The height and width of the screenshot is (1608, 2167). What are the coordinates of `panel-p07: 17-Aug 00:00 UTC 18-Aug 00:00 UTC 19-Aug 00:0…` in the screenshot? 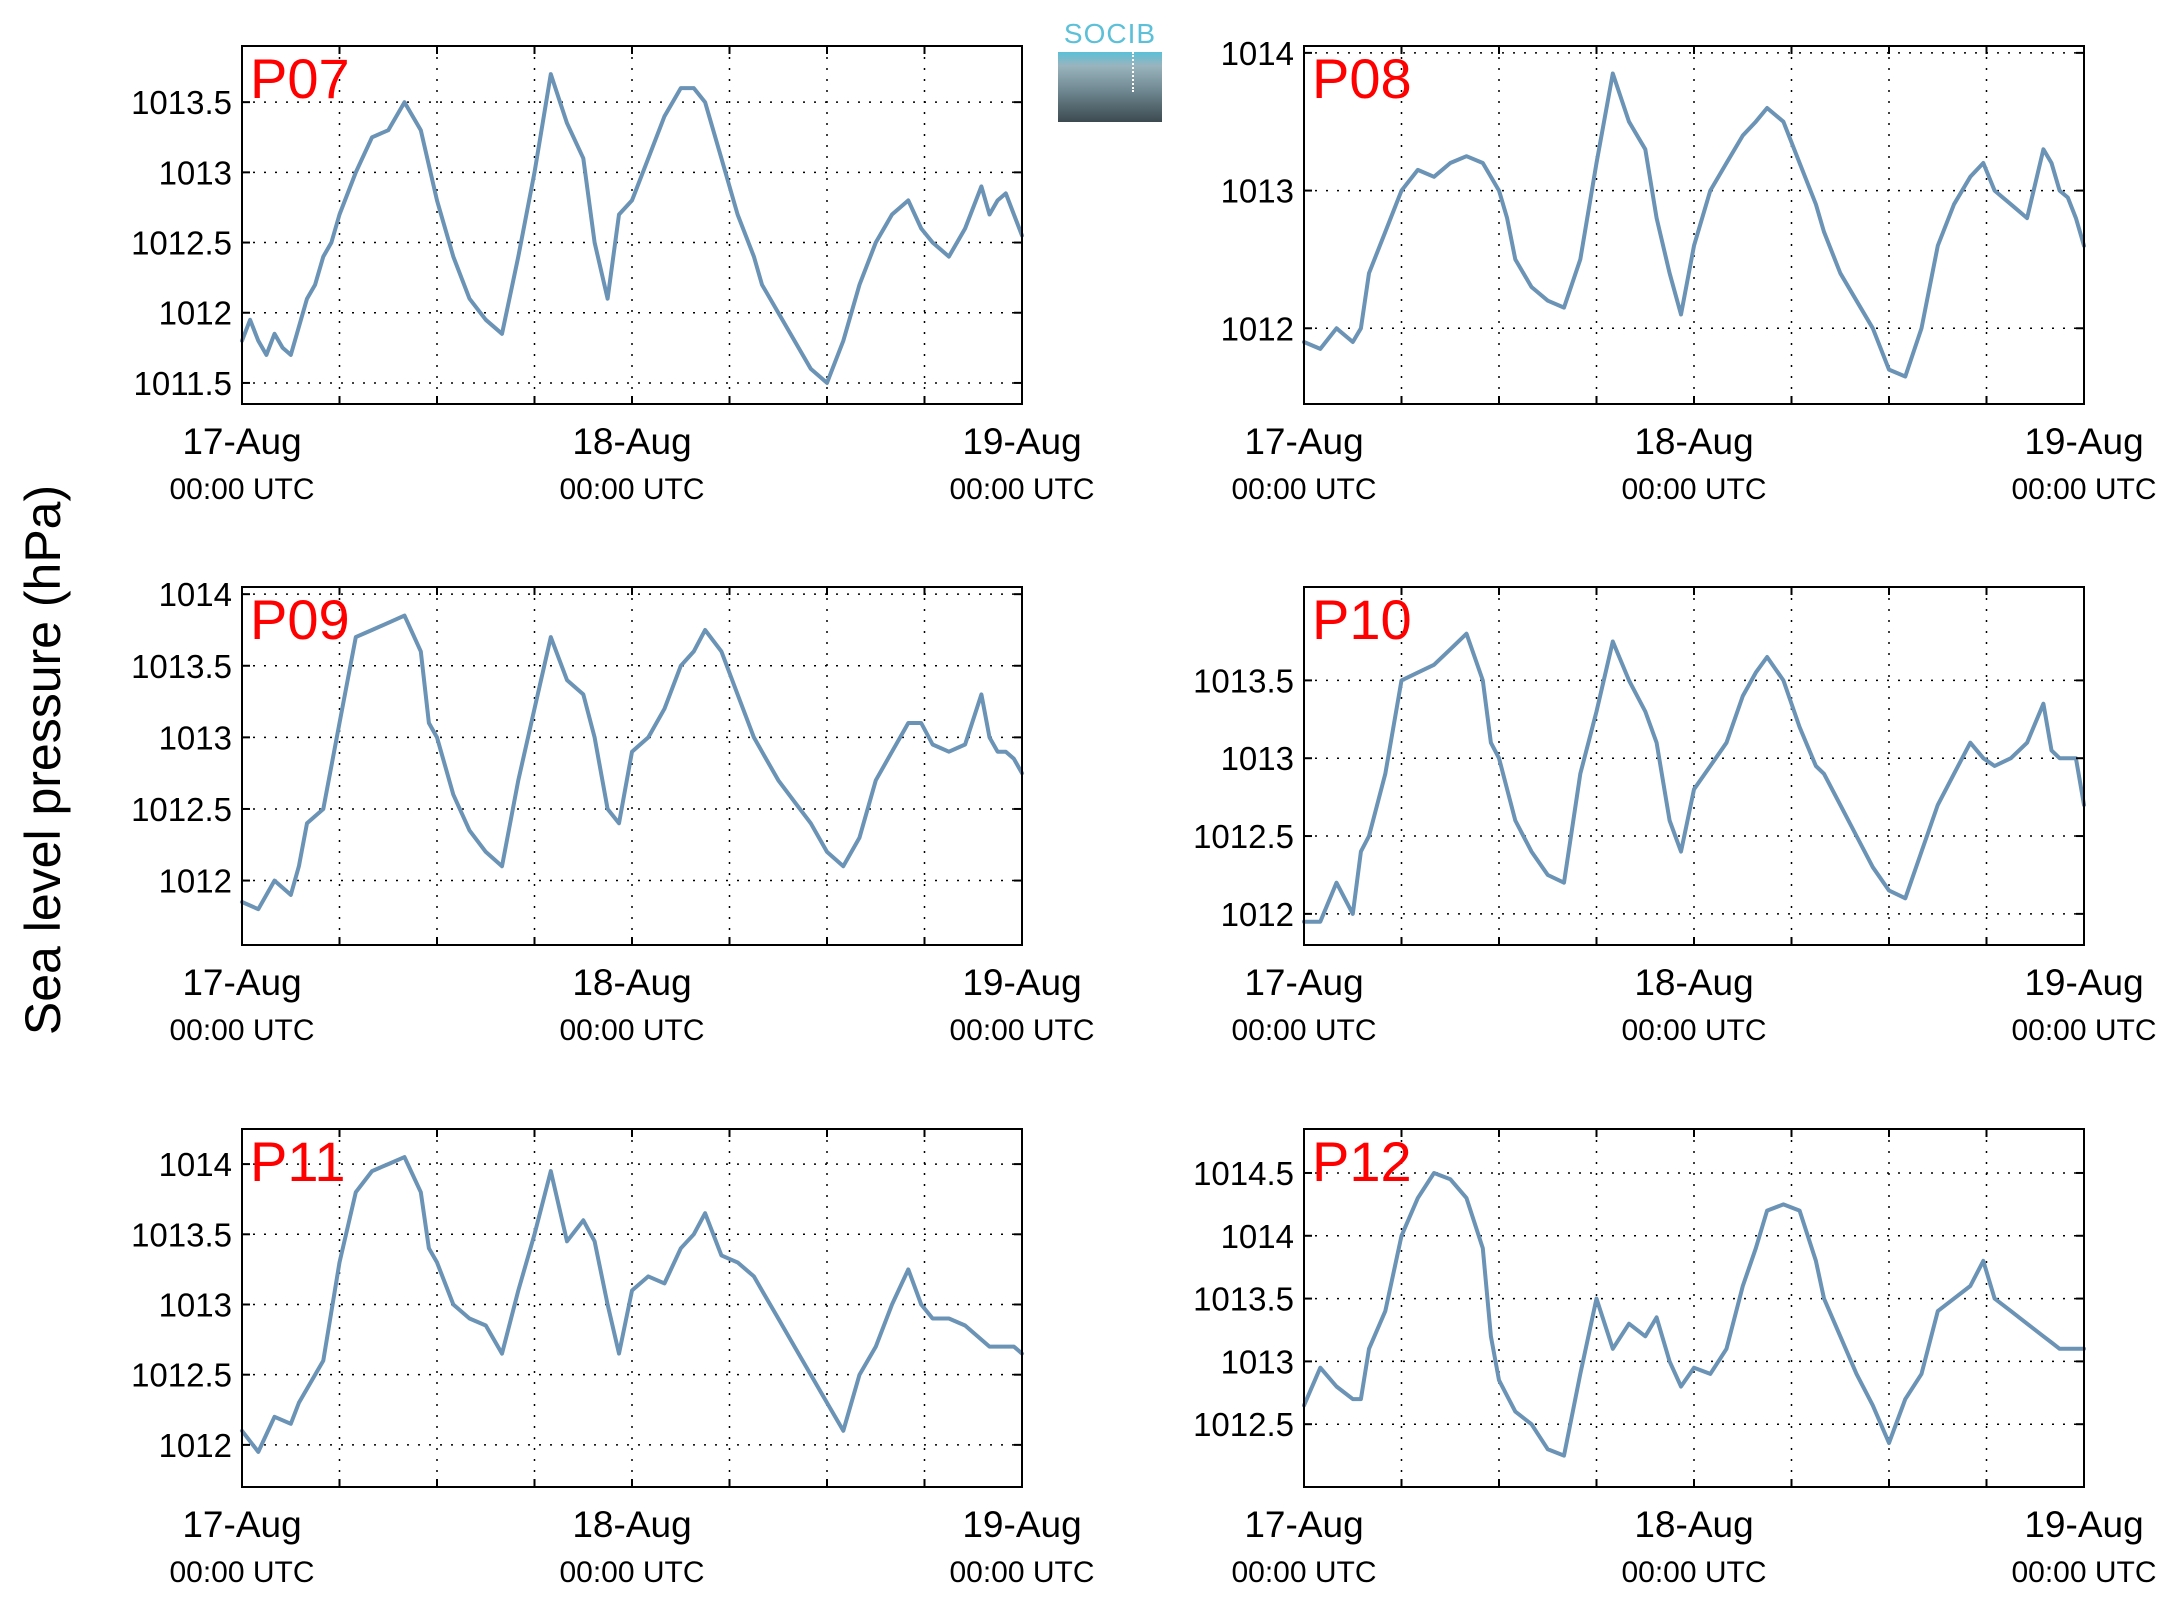 It's located at (613, 275).